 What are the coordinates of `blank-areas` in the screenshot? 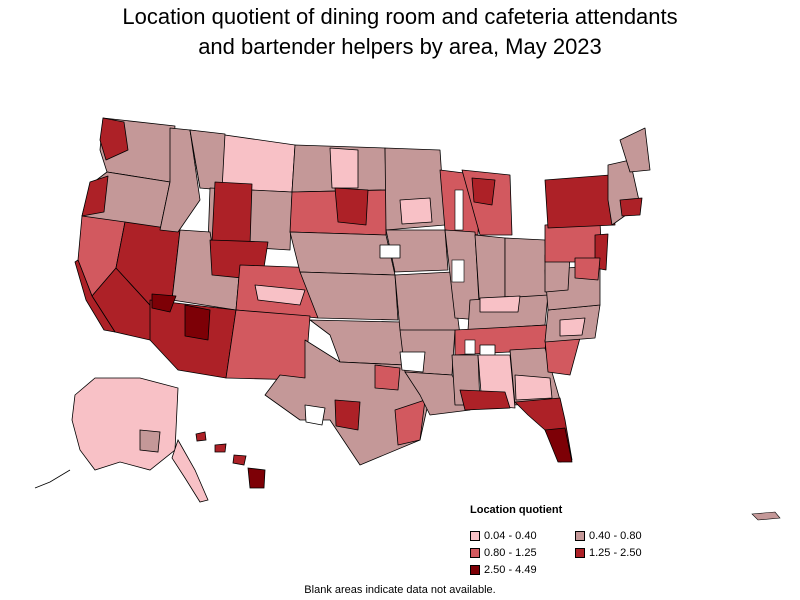 It's located at (463, 272).